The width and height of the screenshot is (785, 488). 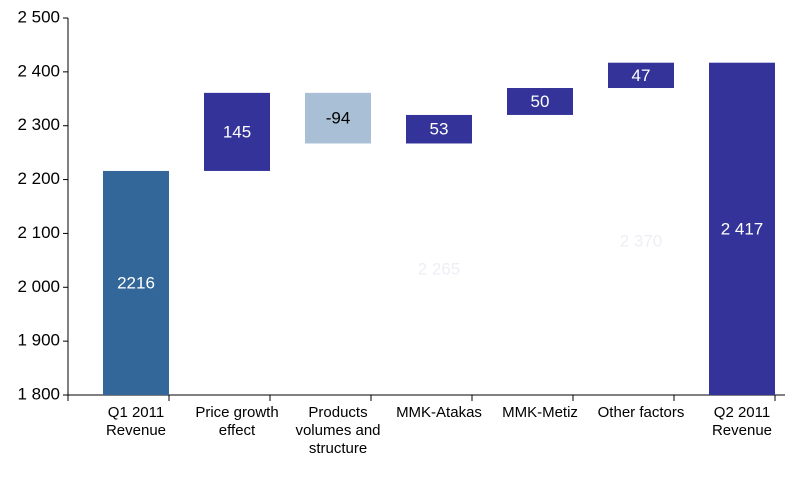 What do you see at coordinates (439, 268) in the screenshot?
I see `faint-label: 2 265` at bounding box center [439, 268].